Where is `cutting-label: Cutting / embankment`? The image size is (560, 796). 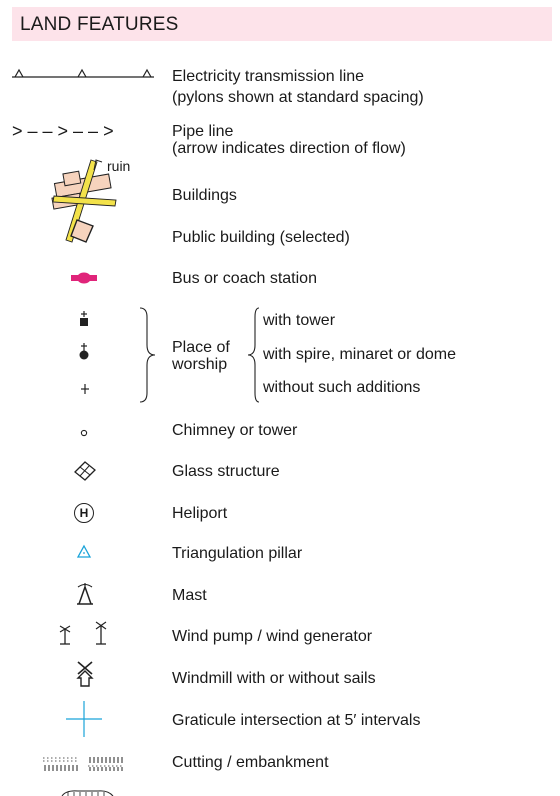
cutting-label: Cutting / embankment is located at coordinates (250, 762).